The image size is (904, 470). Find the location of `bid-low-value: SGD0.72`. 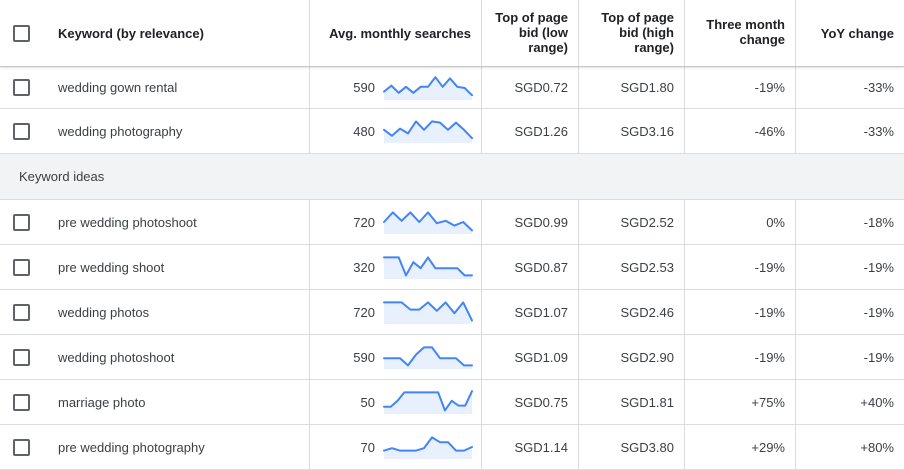

bid-low-value: SGD0.72 is located at coordinates (530, 87).